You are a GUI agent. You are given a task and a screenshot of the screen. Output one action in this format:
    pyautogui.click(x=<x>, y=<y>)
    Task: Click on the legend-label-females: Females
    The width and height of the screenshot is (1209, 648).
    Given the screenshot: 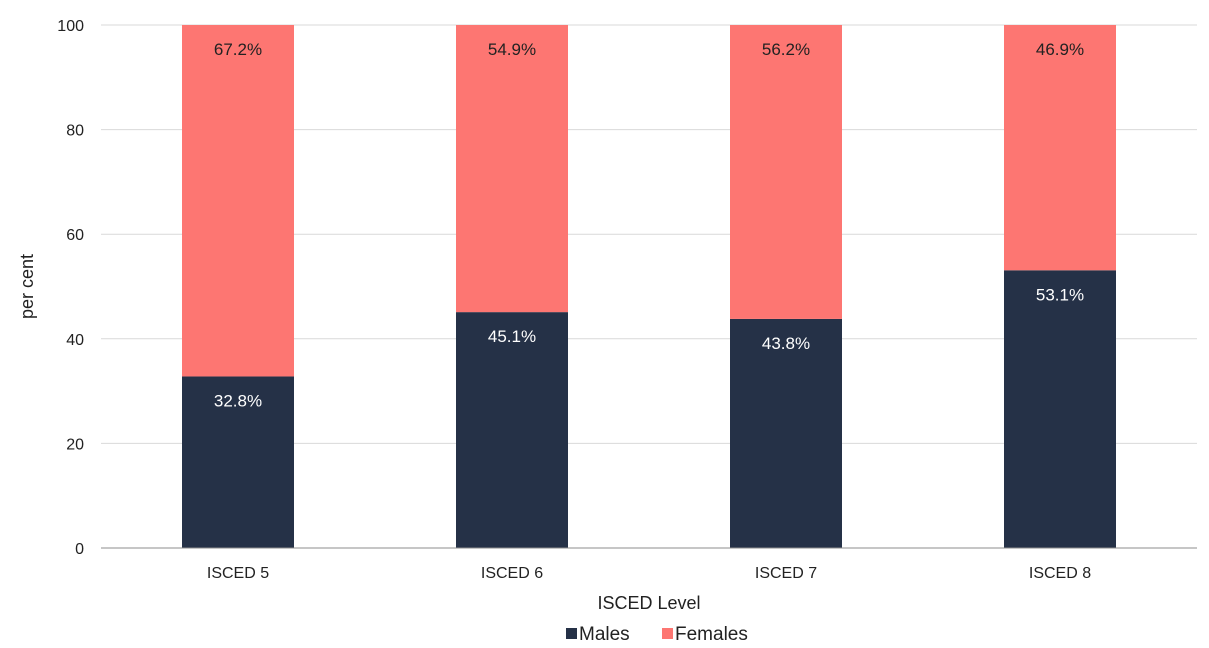 What is the action you would take?
    pyautogui.click(x=711, y=634)
    